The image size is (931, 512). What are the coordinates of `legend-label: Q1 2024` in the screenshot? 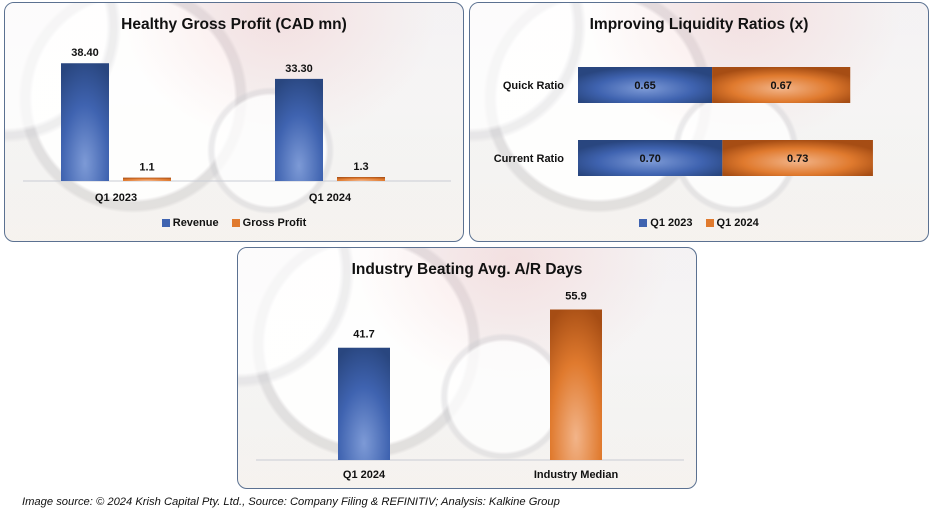 It's located at (737, 223).